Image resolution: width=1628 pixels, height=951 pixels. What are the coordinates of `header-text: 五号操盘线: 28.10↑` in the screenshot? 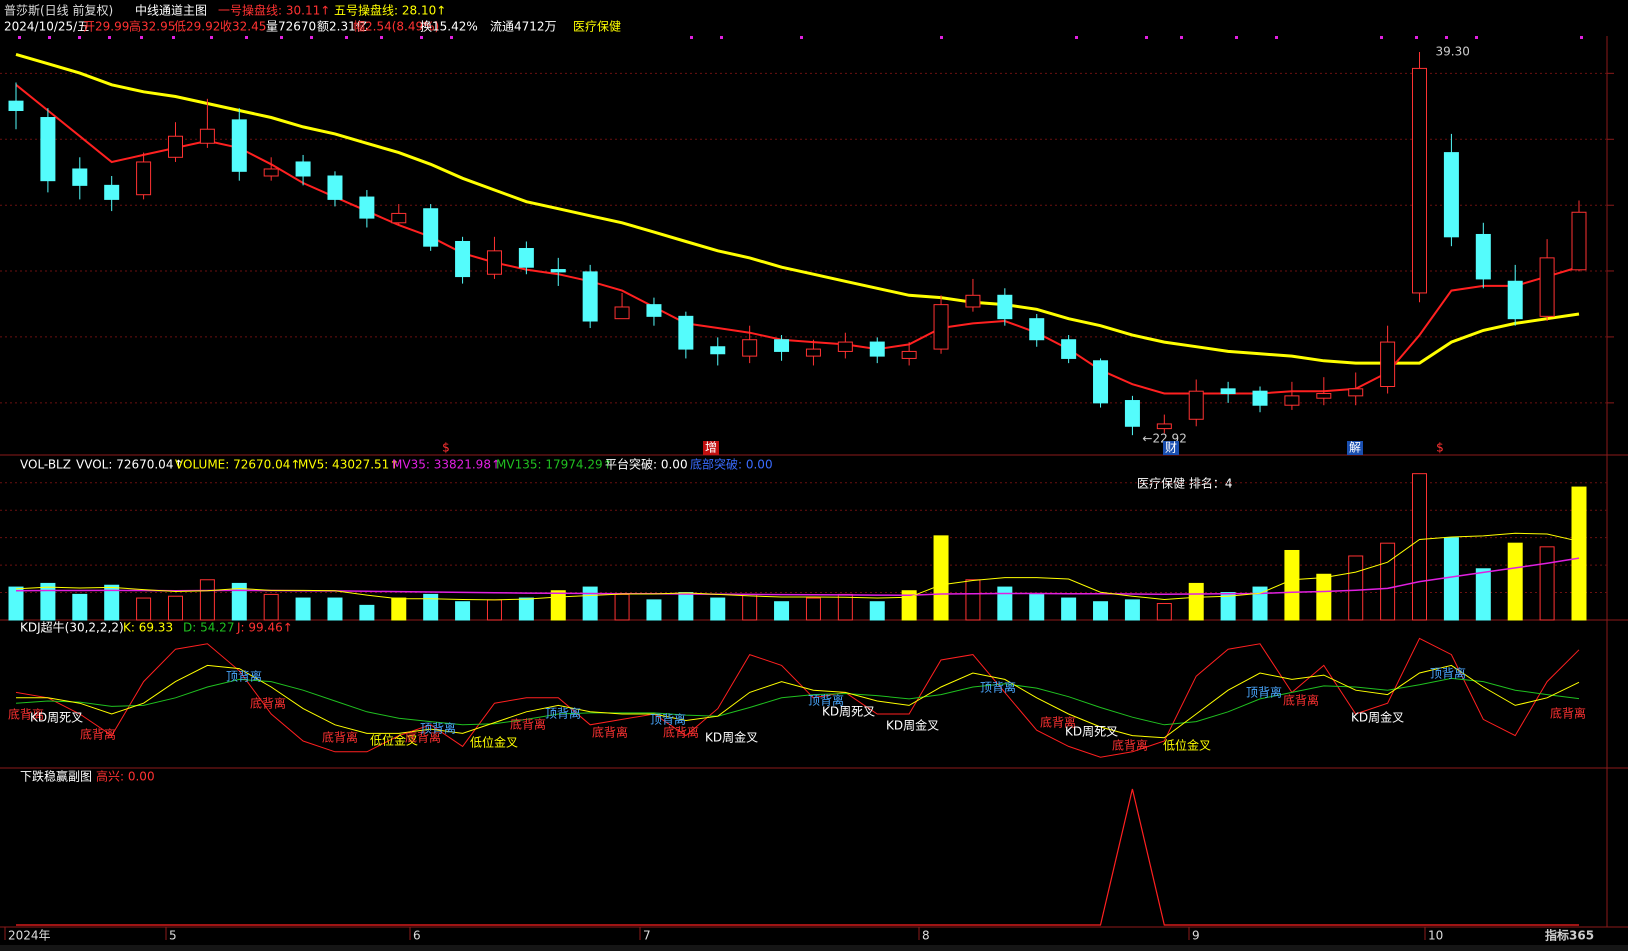 It's located at (390, 10).